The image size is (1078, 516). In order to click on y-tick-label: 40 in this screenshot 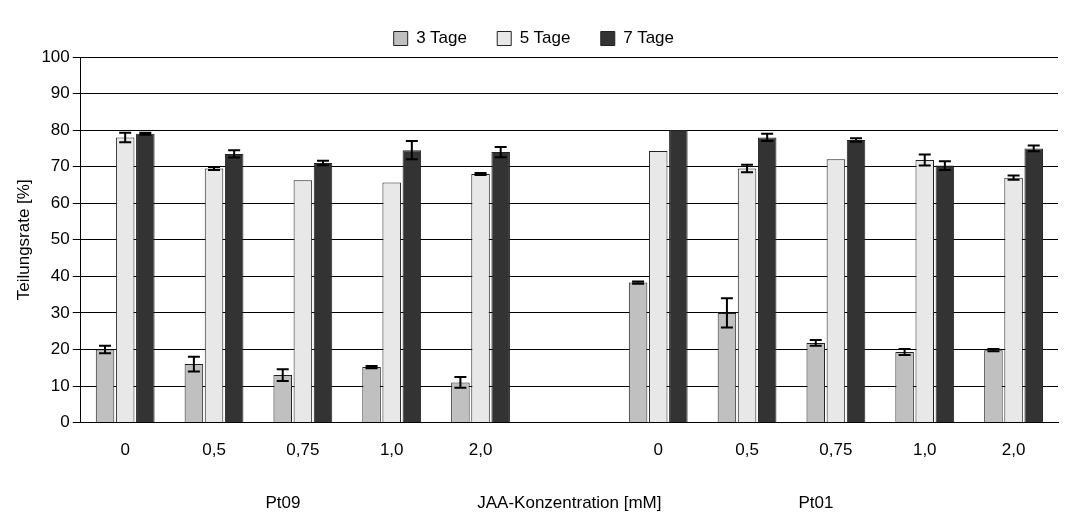, I will do `click(60, 276)`.